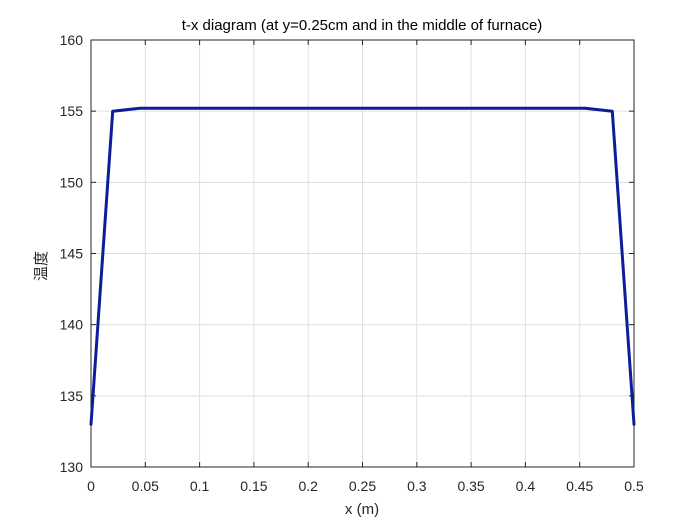  What do you see at coordinates (72, 325) in the screenshot?
I see `y-tick-label: 140` at bounding box center [72, 325].